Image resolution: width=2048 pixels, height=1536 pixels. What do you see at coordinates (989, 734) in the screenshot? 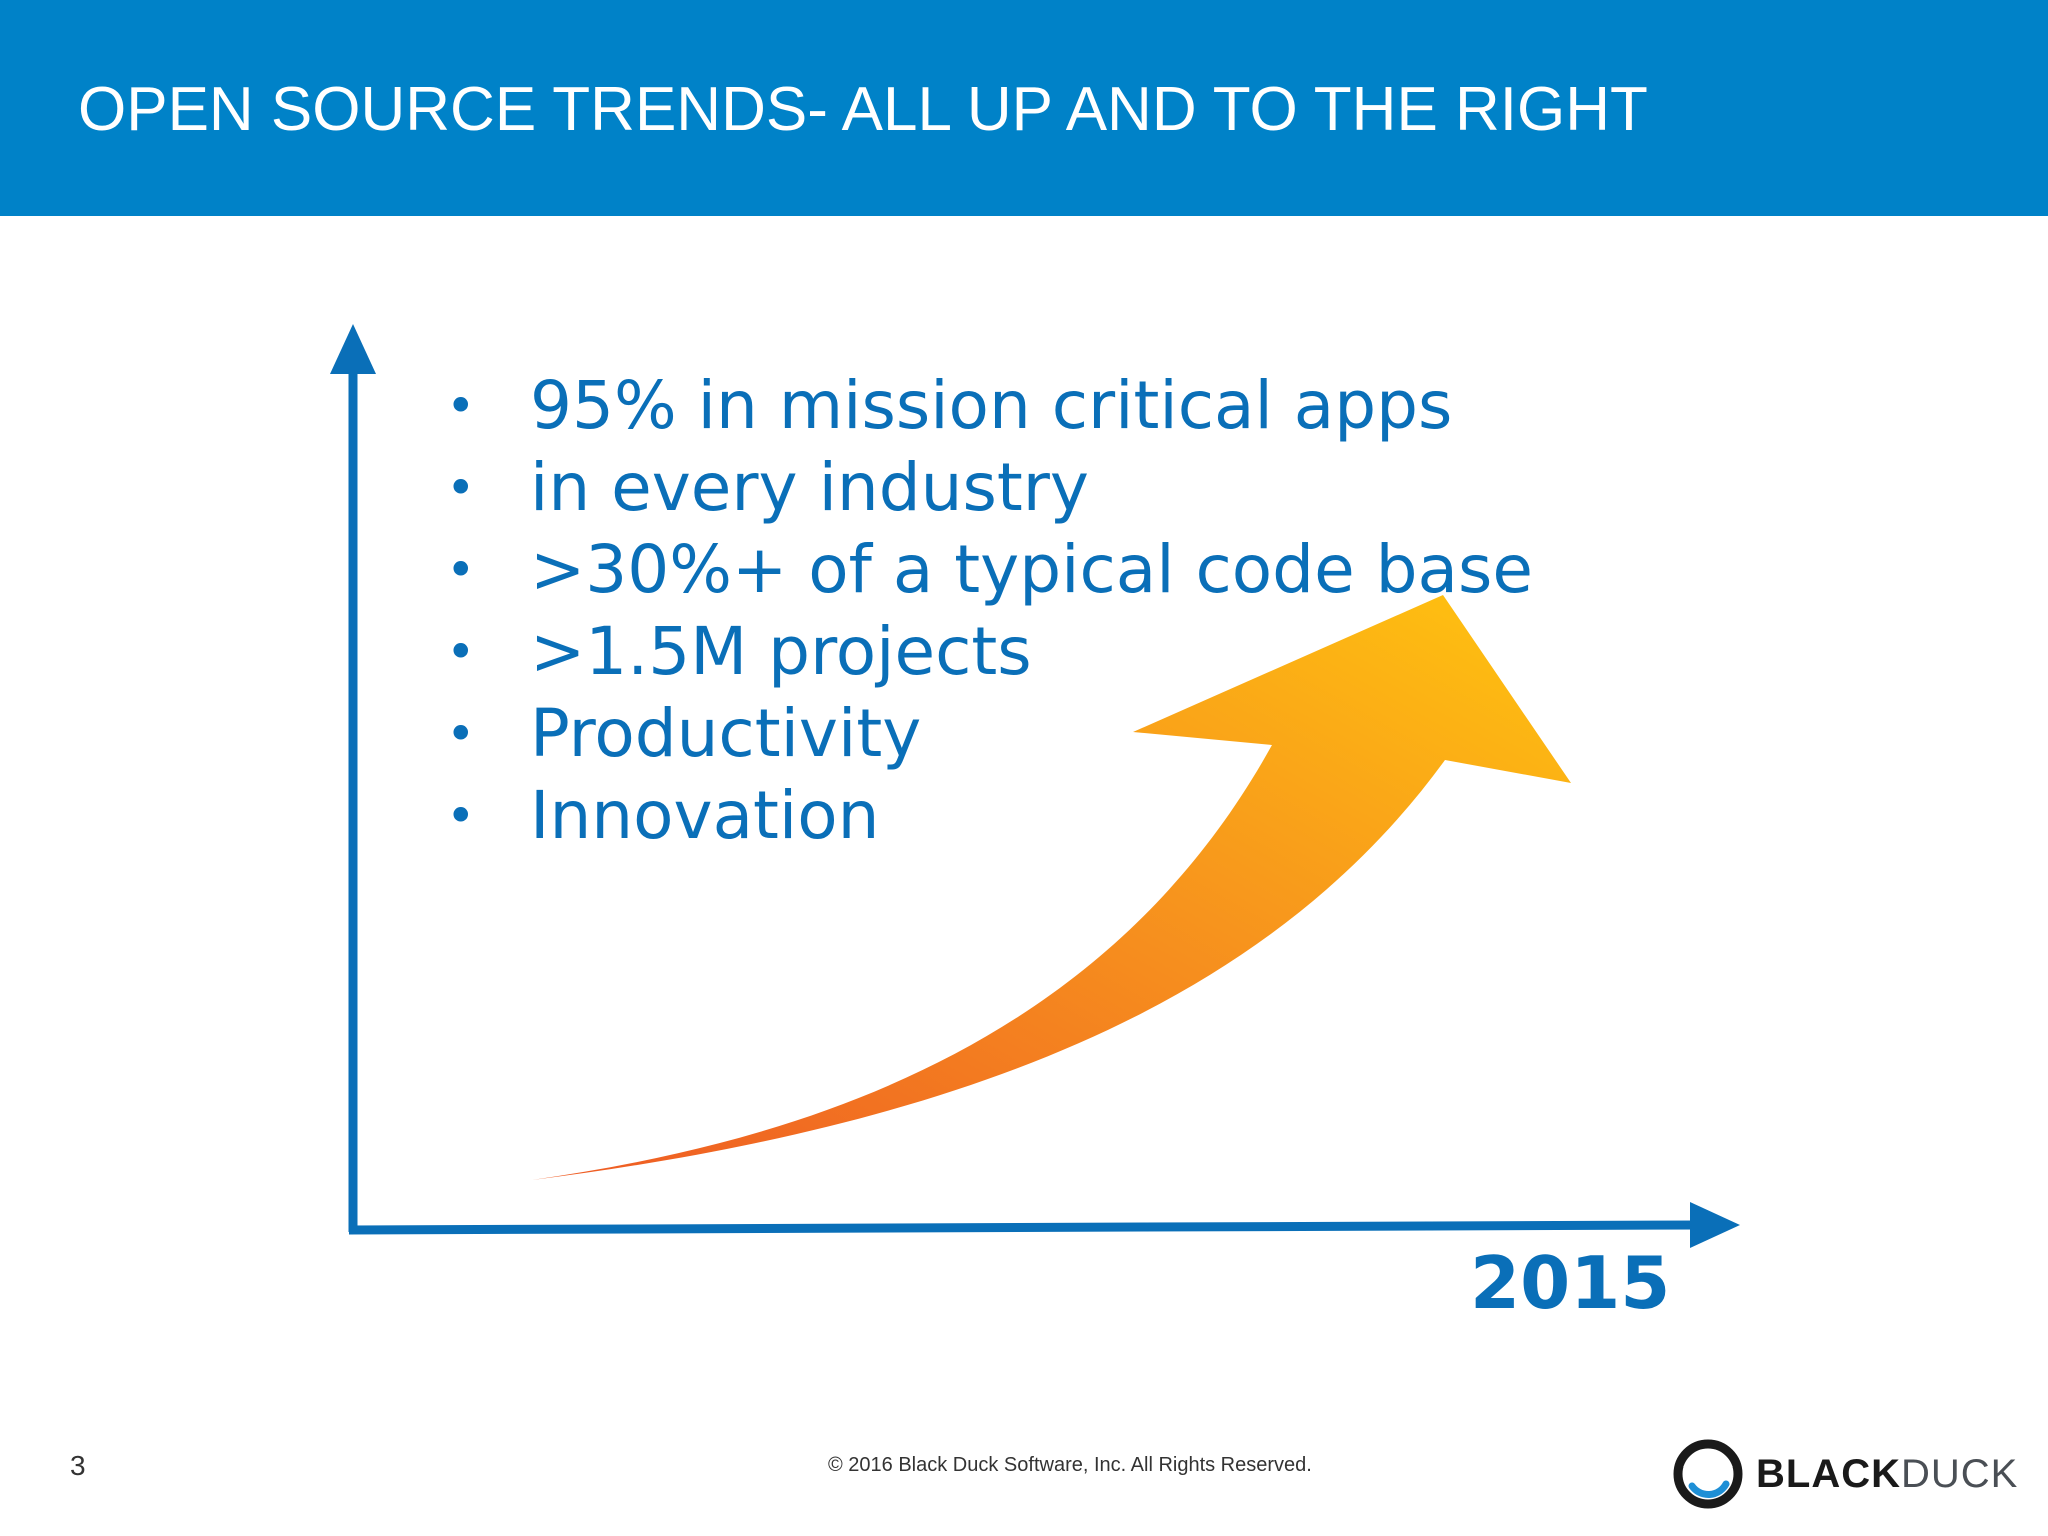
I see `bullet-item: • Productivity` at bounding box center [989, 734].